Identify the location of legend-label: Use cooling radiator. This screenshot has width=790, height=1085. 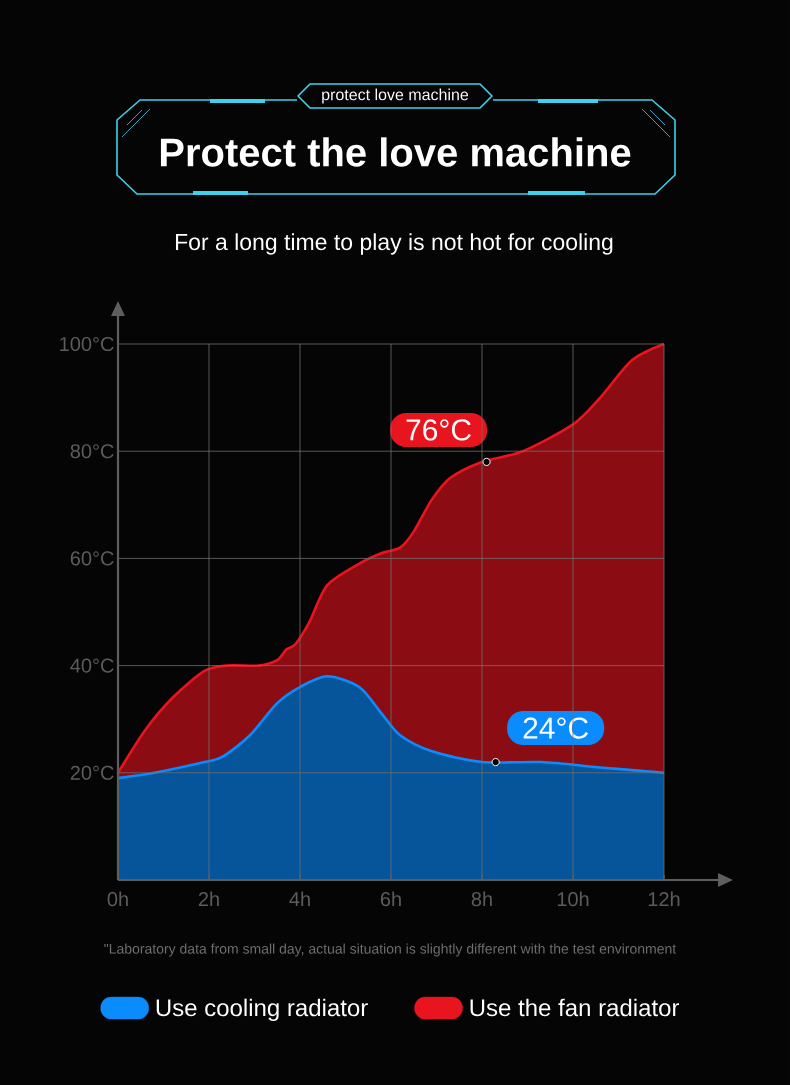
(262, 1010).